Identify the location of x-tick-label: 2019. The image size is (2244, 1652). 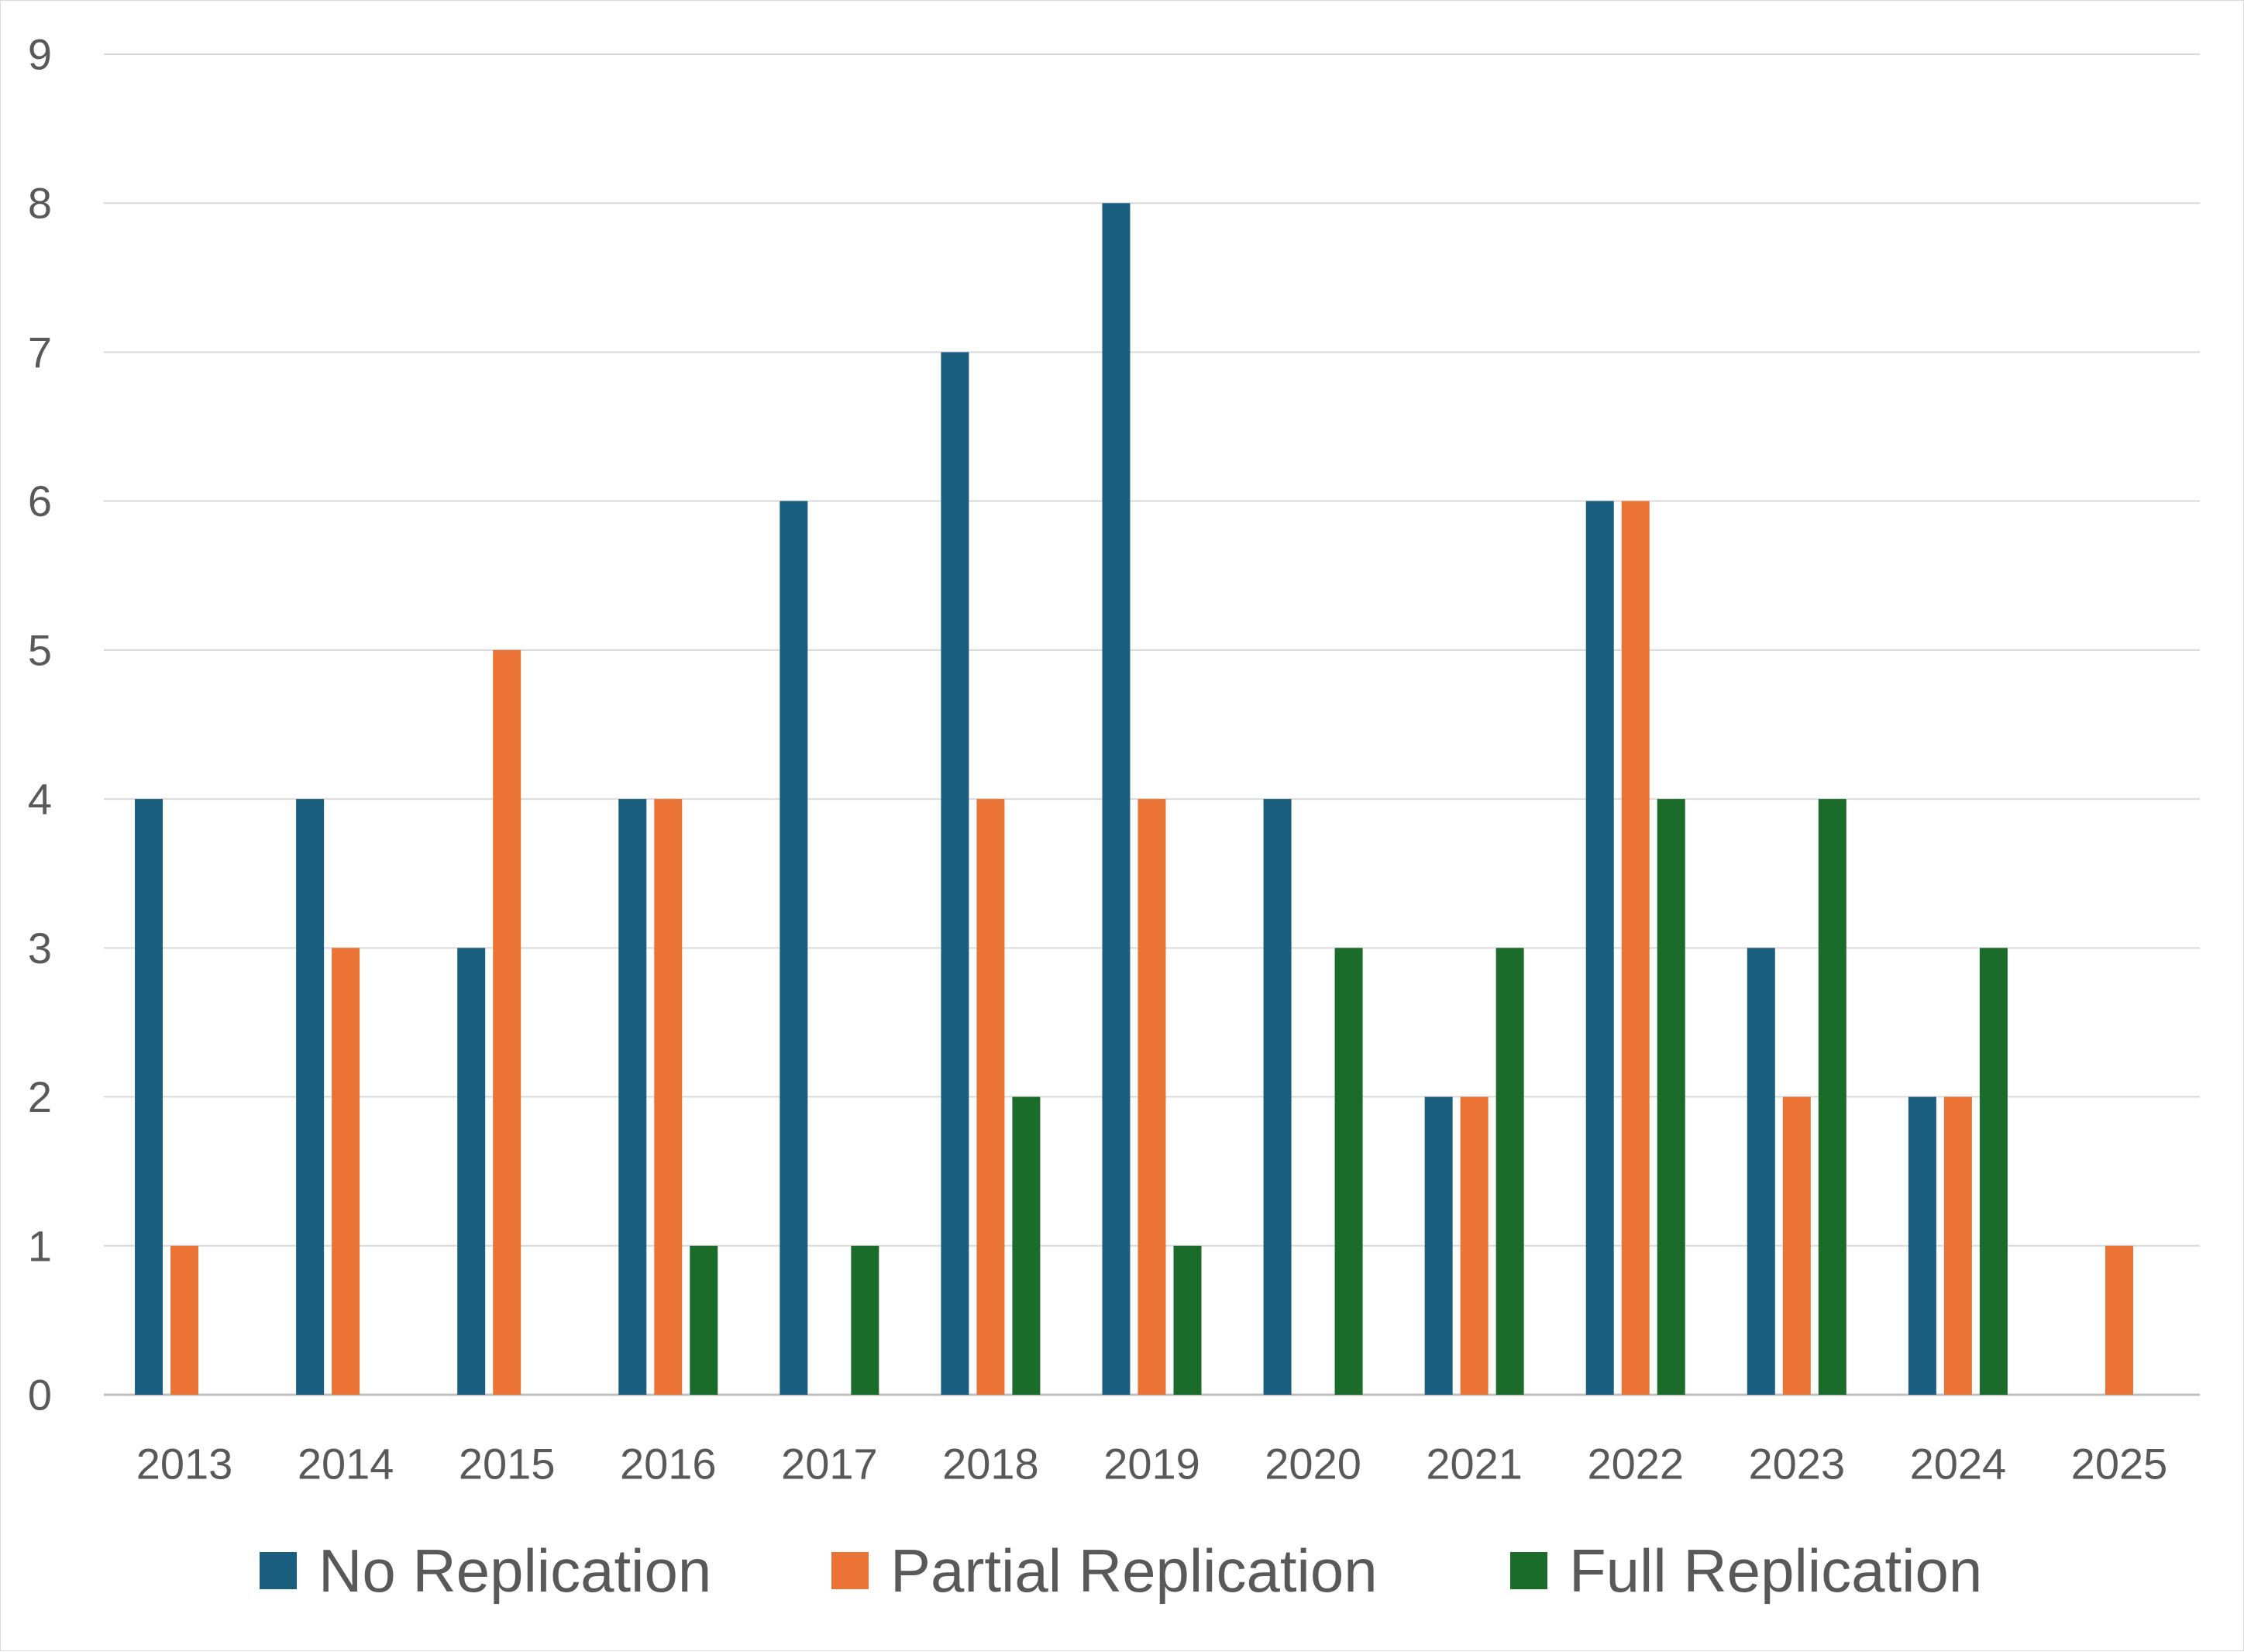
(1151, 1464).